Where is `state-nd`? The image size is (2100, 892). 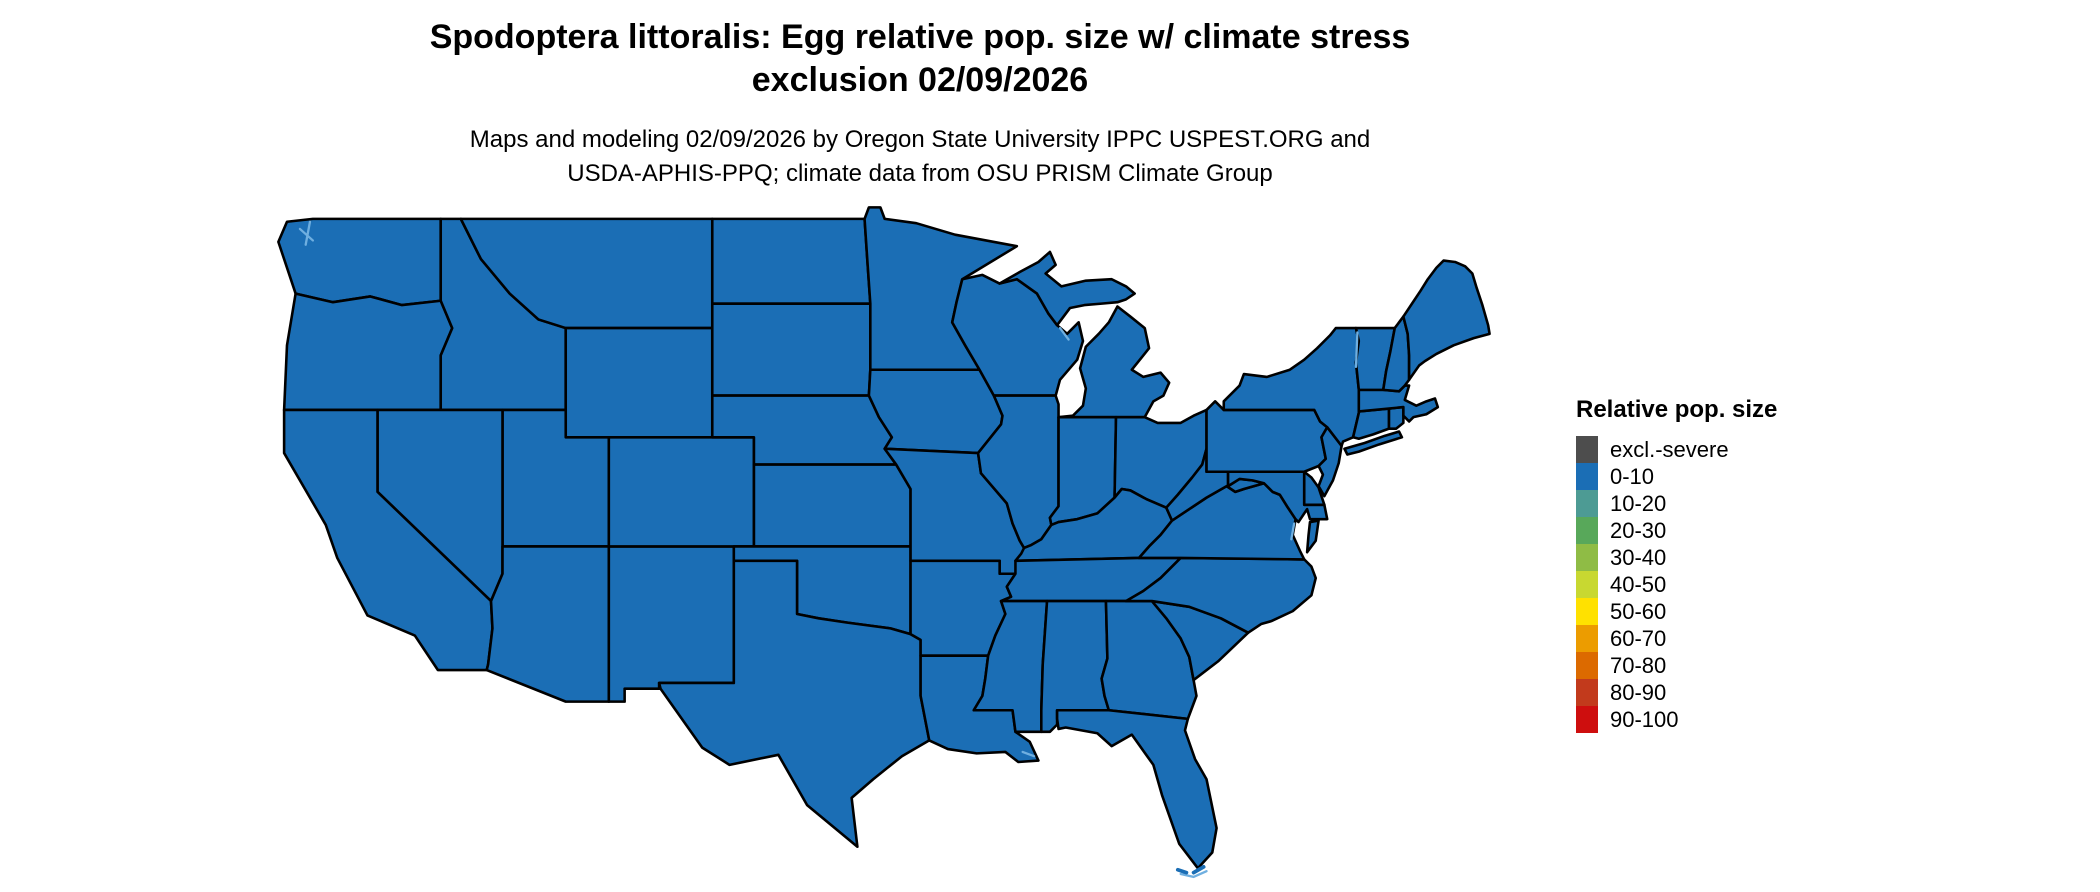
state-nd is located at coordinates (791, 261).